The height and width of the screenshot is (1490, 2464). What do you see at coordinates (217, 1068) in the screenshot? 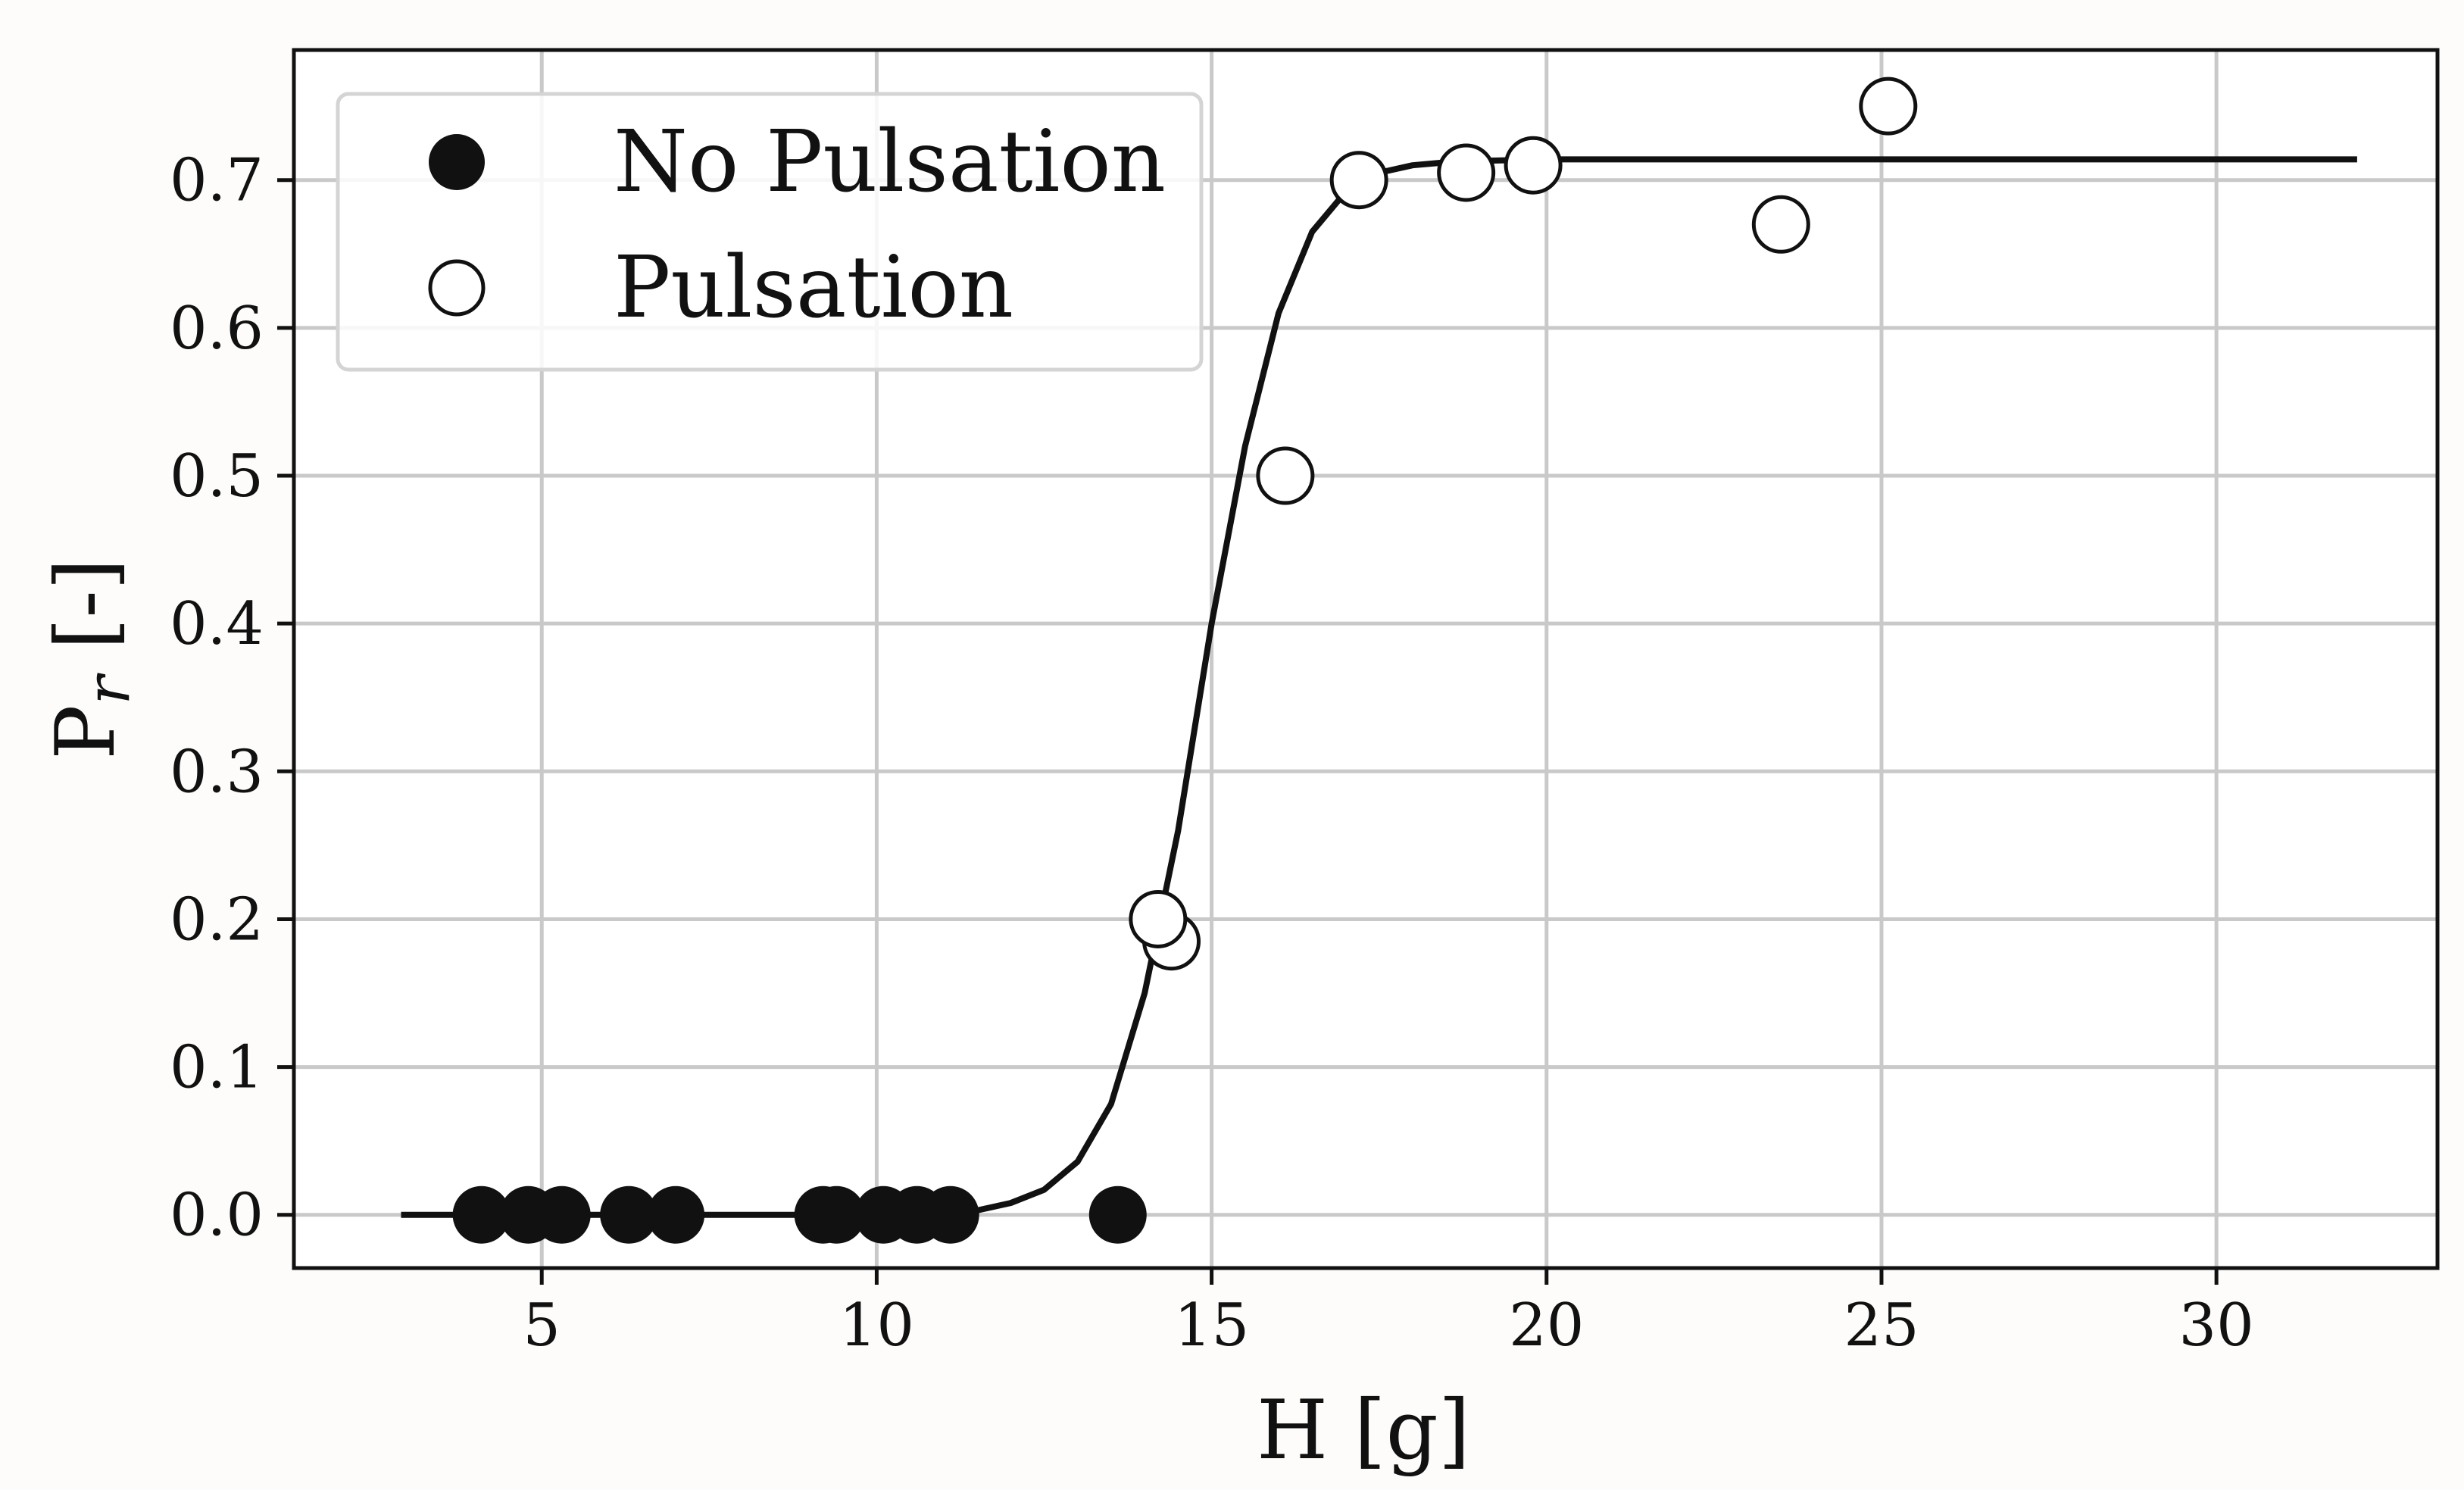
I see `y-tick-label: 0.1` at bounding box center [217, 1068].